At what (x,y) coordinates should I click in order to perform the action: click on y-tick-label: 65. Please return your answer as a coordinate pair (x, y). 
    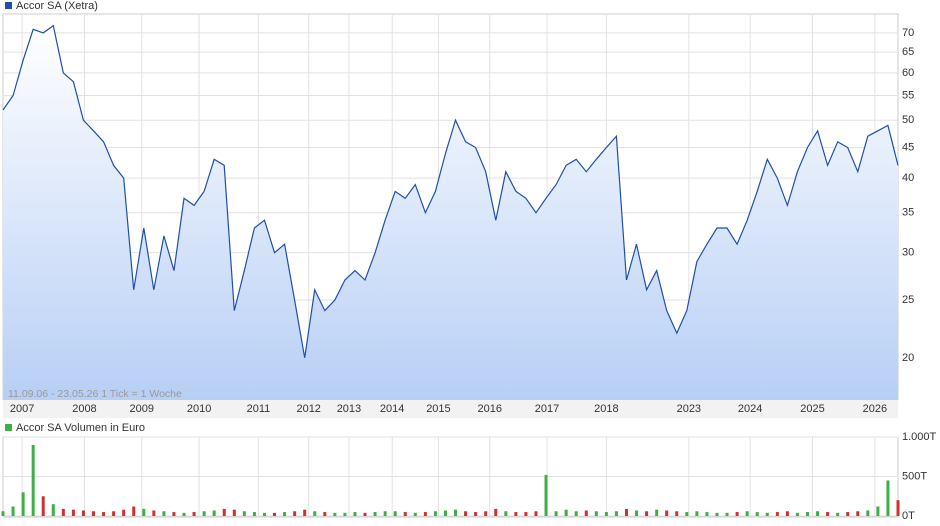
    Looking at the image, I should click on (908, 52).